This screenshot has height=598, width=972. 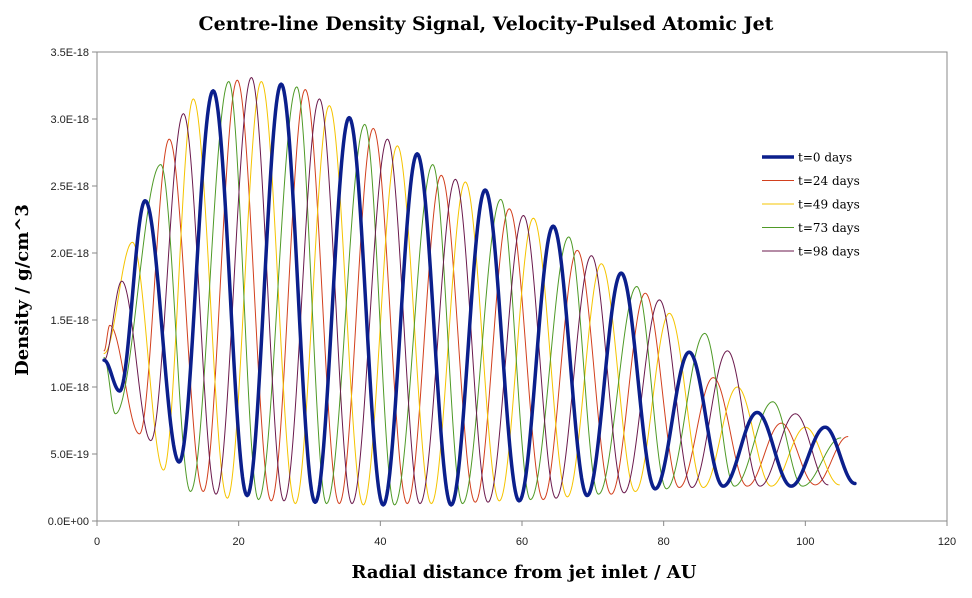 I want to click on y-tick-label: 2.5E-18, so click(x=69, y=187).